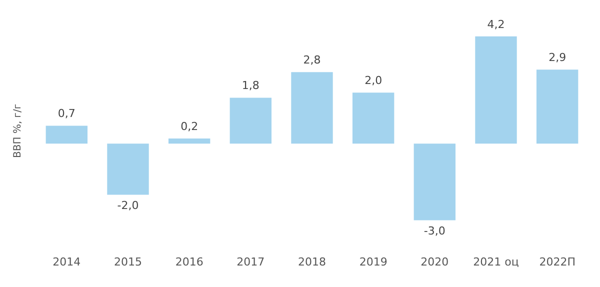 This screenshot has width=600, height=287. I want to click on x-tick-label: 2017, so click(250, 261).